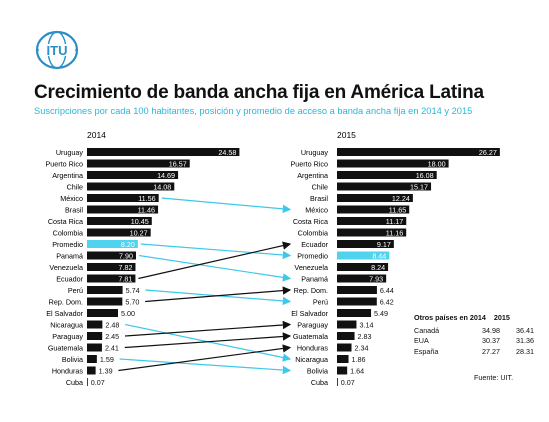 The image size is (549, 422). I want to click on country-name: EUA, so click(421, 341).